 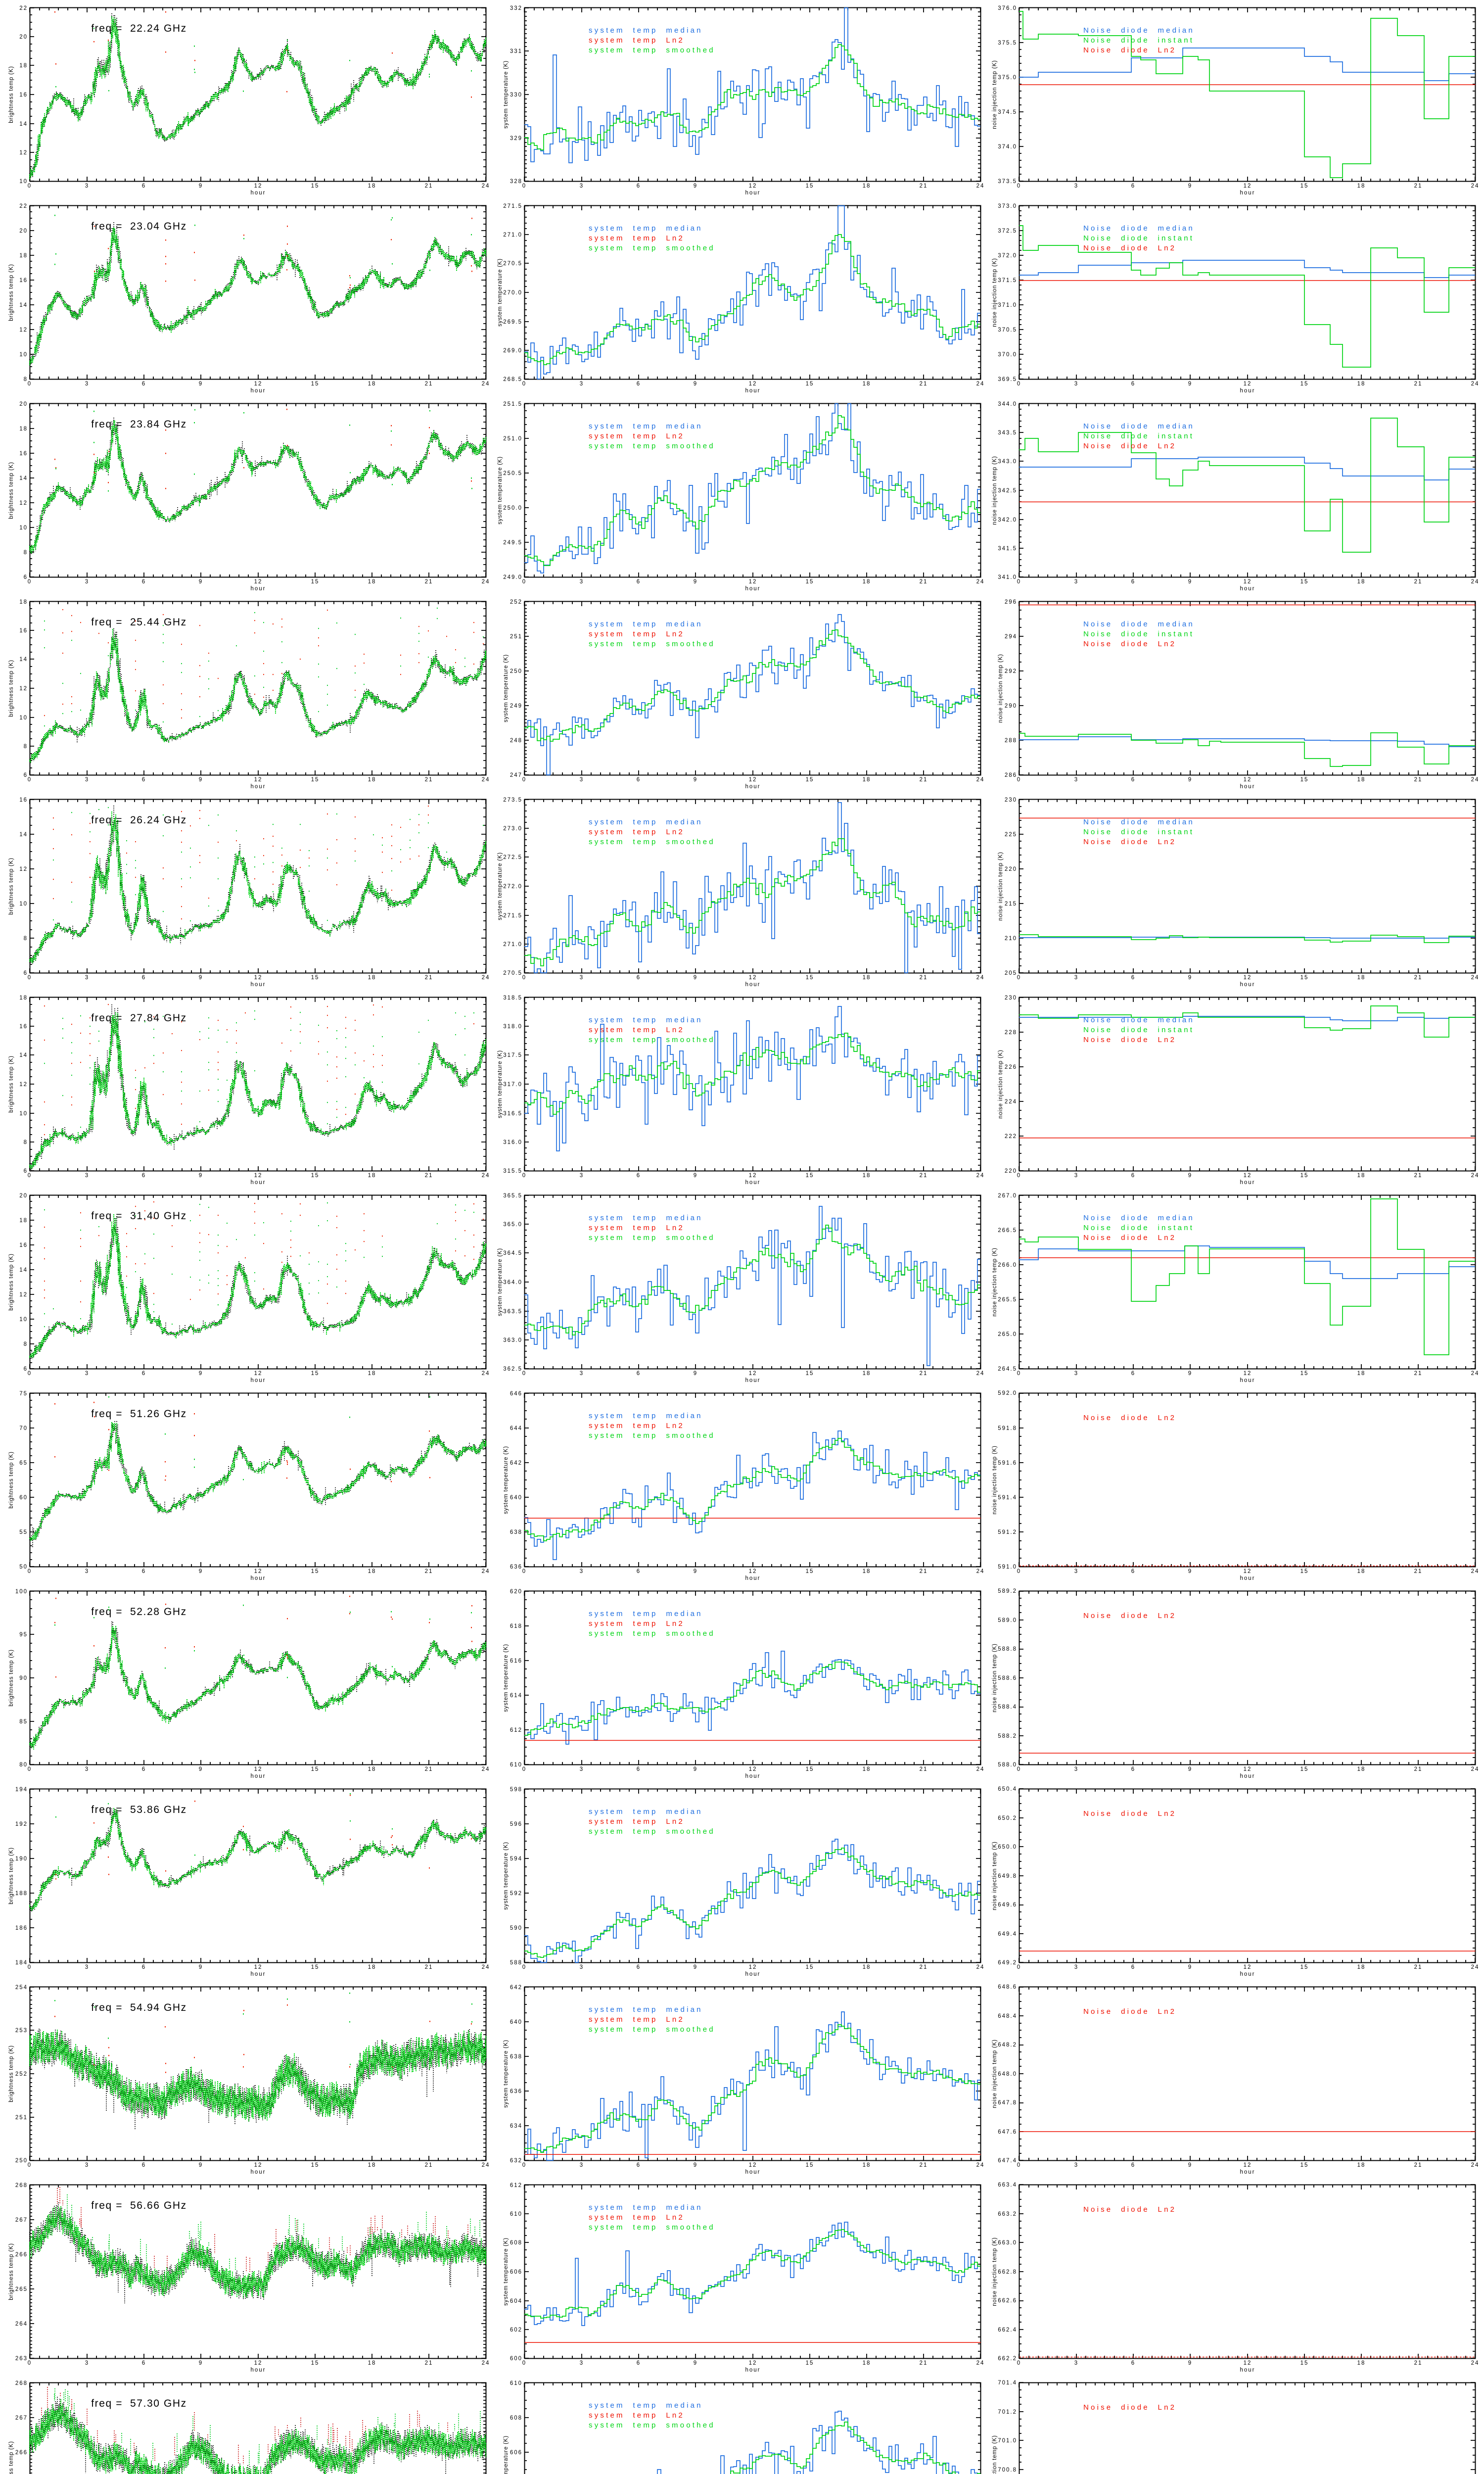 What do you see at coordinates (1011, 1033) in the screenshot?
I see `svg-text: 228` at bounding box center [1011, 1033].